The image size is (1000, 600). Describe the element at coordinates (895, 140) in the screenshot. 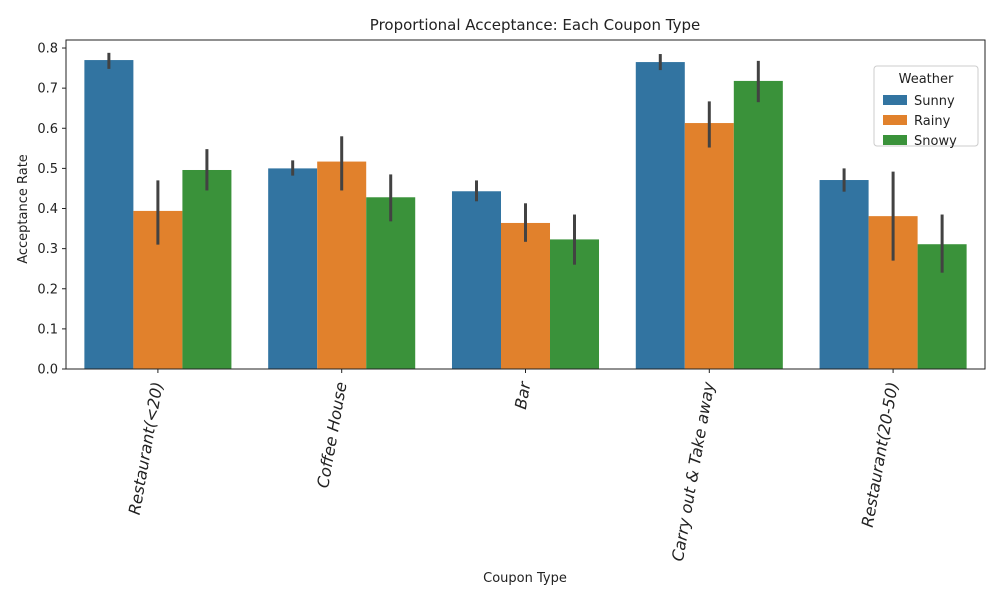

I see `legend-swatch-snowy` at that location.